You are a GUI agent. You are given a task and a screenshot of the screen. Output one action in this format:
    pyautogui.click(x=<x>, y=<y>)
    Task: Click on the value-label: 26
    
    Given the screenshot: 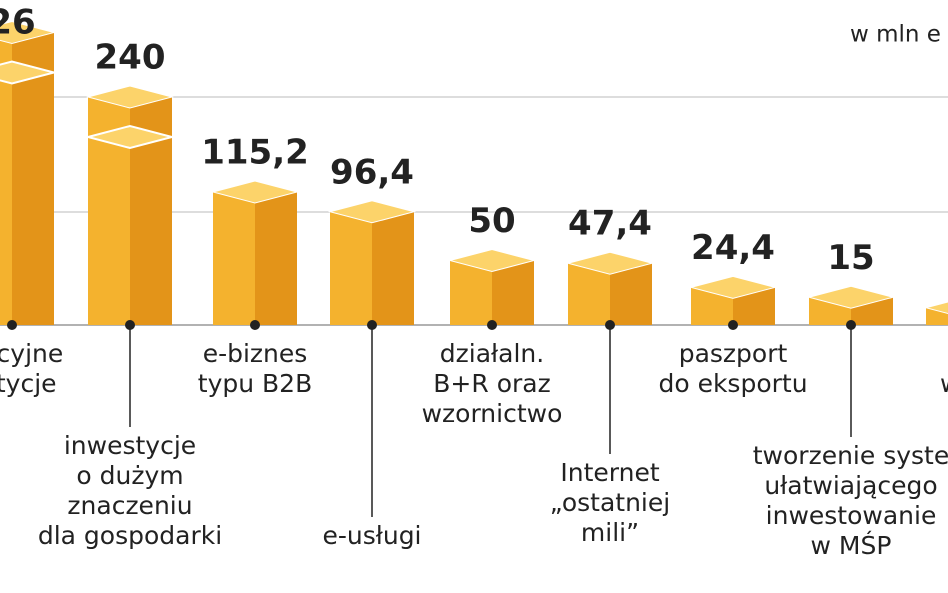 What is the action you would take?
    pyautogui.click(x=18, y=23)
    